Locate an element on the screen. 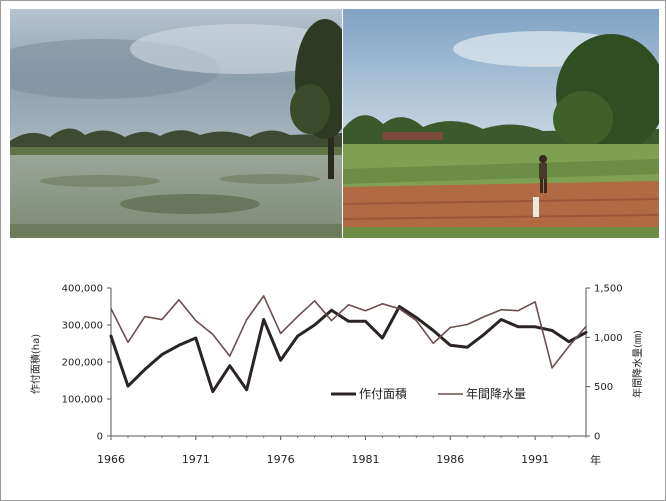 The image size is (666, 501). x-tick-label: 1986 is located at coordinates (450, 459).